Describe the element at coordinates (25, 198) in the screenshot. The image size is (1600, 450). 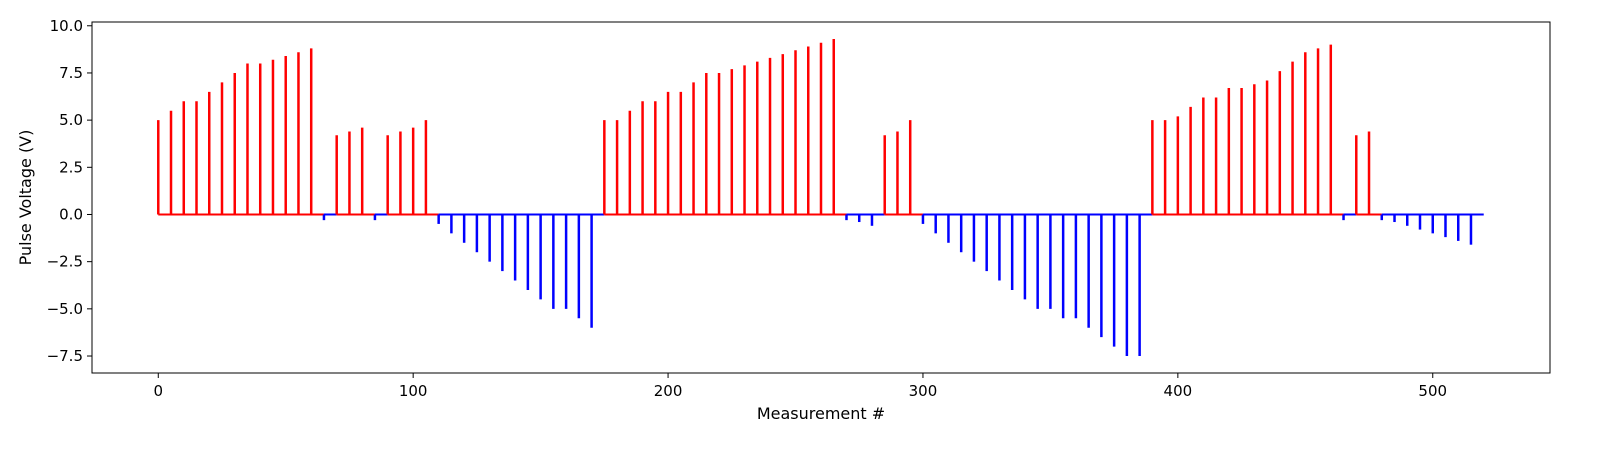
I see `y-axis-label: Pulse Voltage (V)` at that location.